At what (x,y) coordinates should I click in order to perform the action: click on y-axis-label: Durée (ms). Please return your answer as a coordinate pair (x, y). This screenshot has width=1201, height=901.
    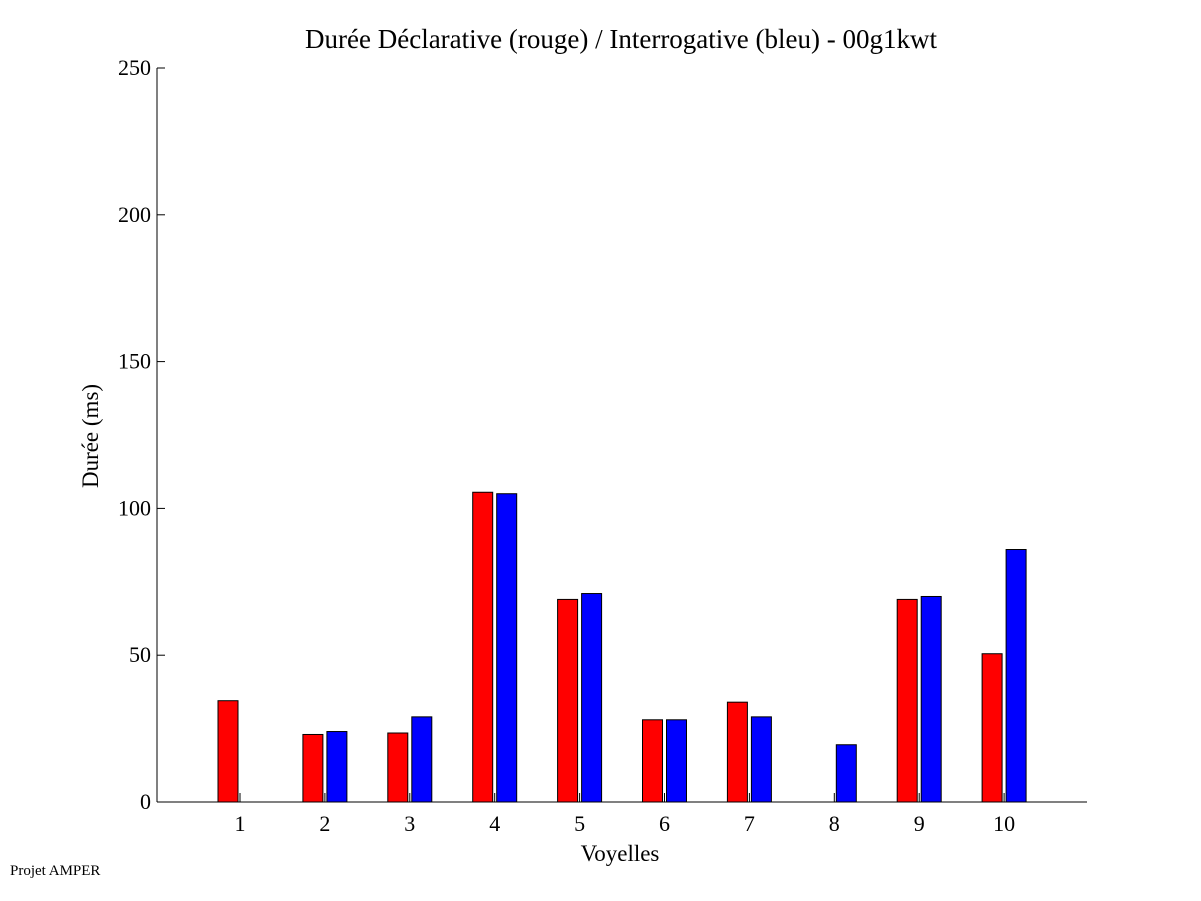
    Looking at the image, I should click on (90, 436).